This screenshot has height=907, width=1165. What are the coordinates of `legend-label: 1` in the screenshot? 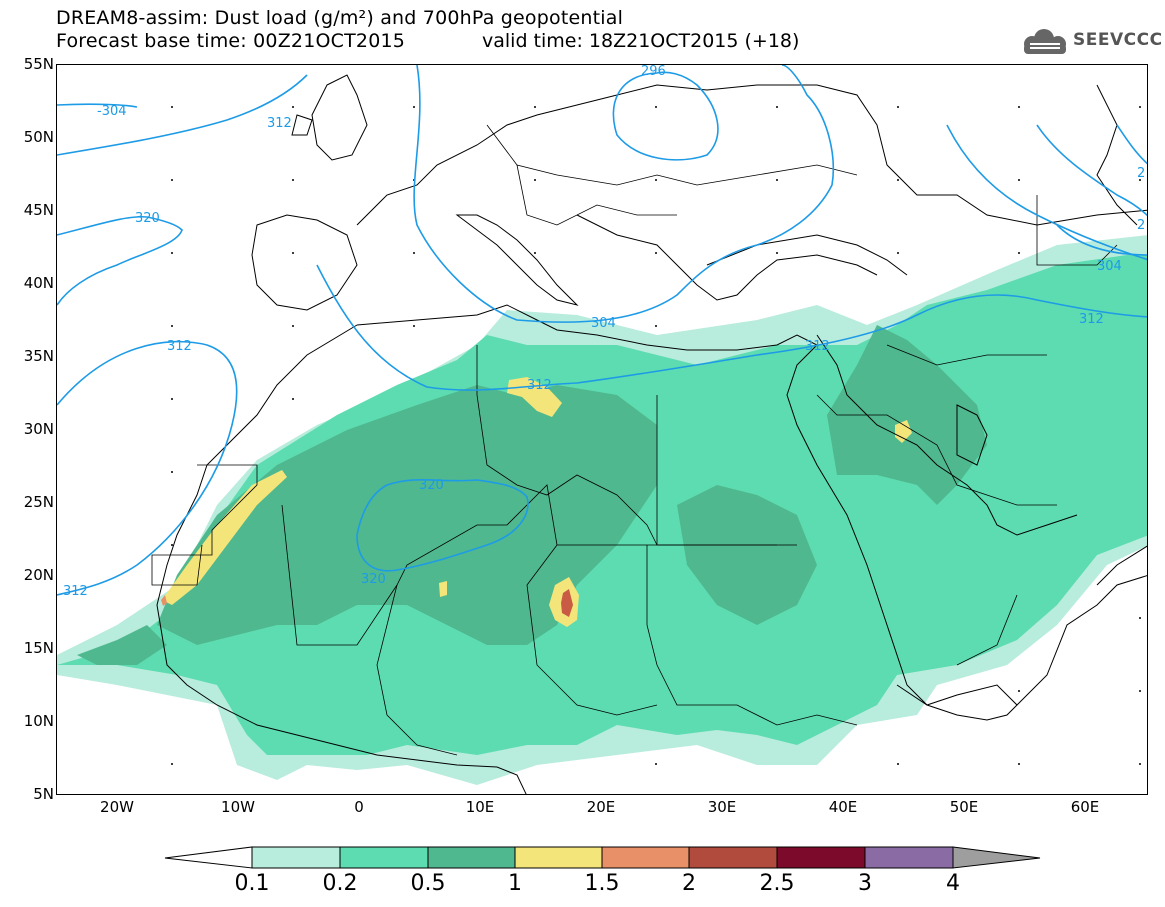 It's located at (515, 883).